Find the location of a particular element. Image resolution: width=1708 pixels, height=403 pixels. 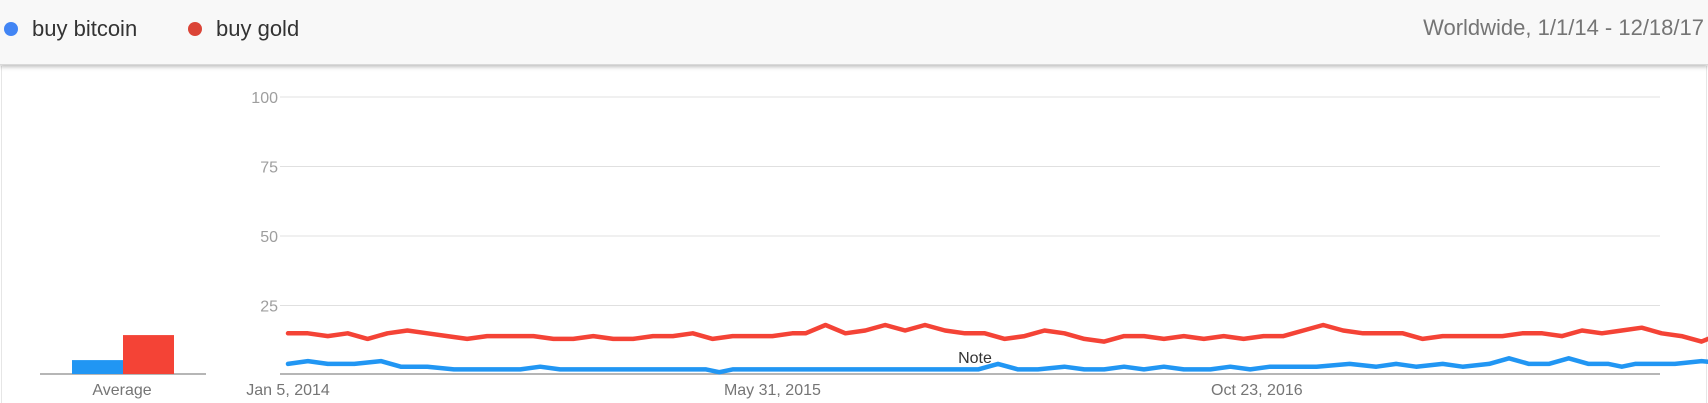

card-right-edge is located at coordinates (1706, 234).